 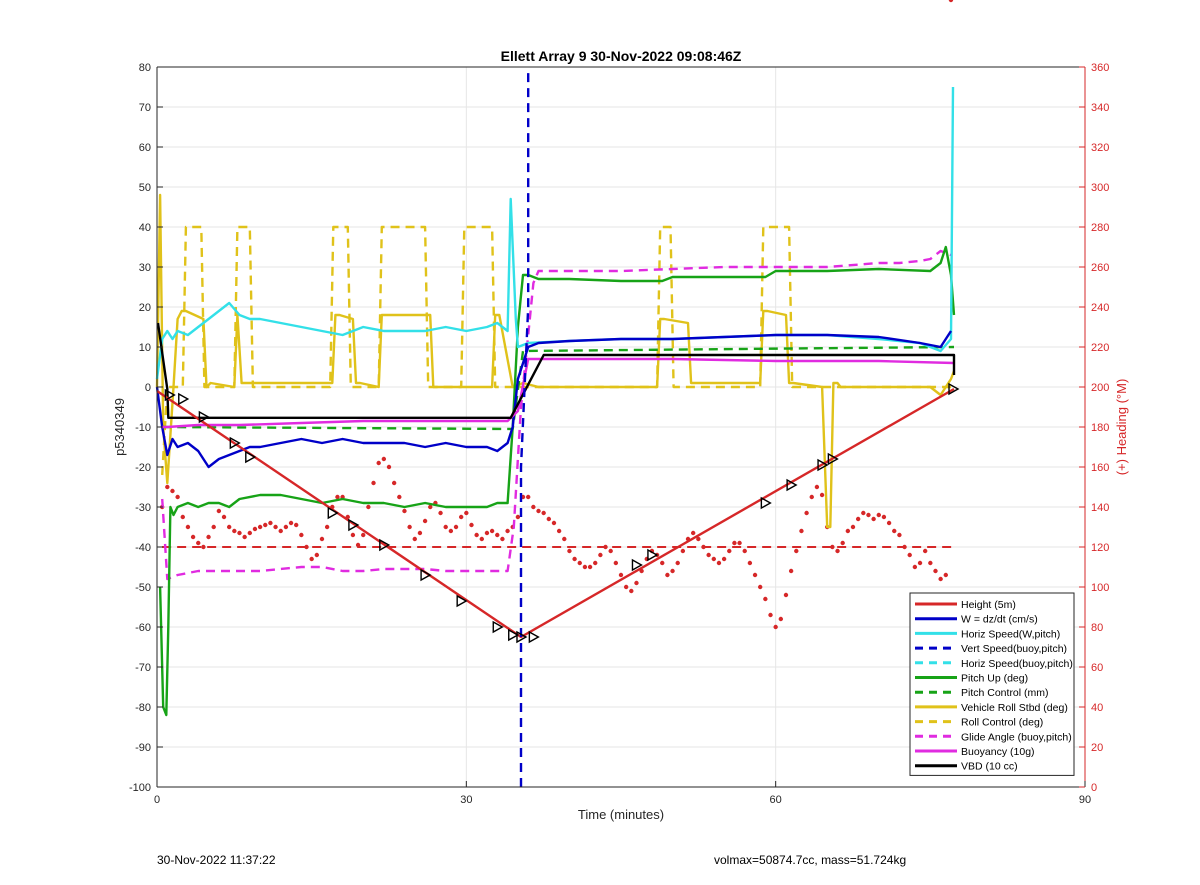 I want to click on x-tick-label: 0, so click(x=157, y=800).